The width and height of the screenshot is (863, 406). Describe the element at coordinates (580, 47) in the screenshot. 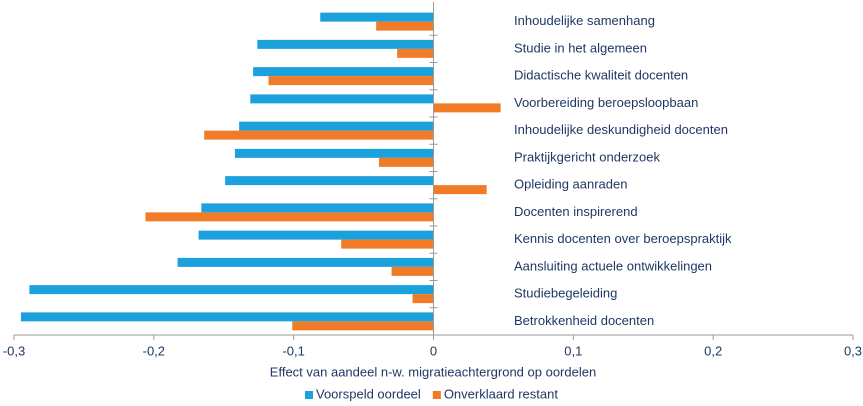

I see `category-label: Studie in het algemeen` at that location.